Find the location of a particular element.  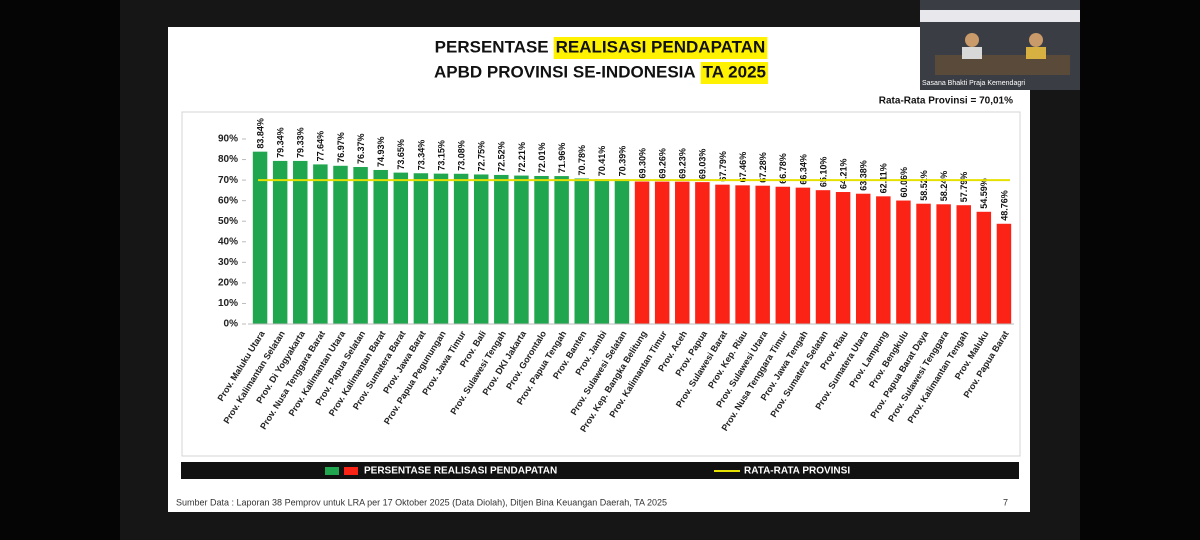

value-label: 73.65% is located at coordinates (401, 154).